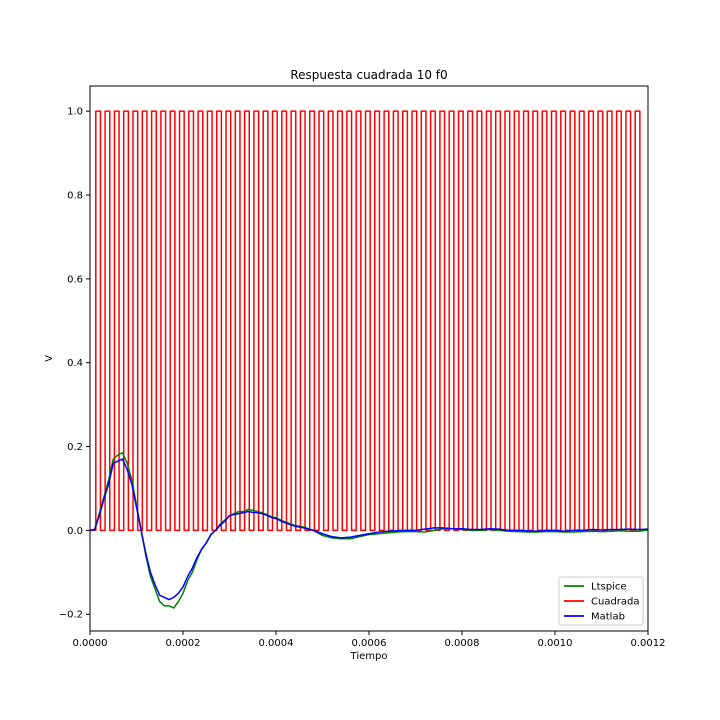 This screenshot has width=720, height=720. I want to click on y-tick-label: 0.4, so click(75, 363).